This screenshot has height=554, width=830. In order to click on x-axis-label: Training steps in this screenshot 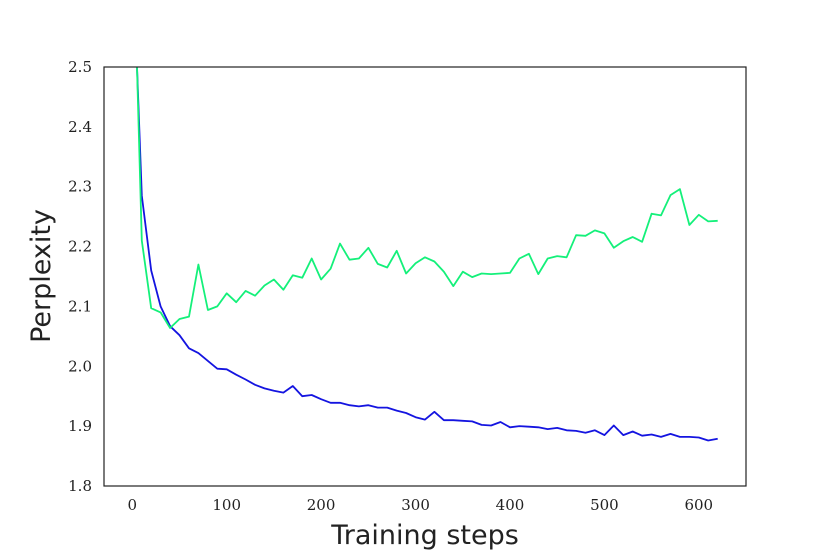, I will do `click(424, 535)`.